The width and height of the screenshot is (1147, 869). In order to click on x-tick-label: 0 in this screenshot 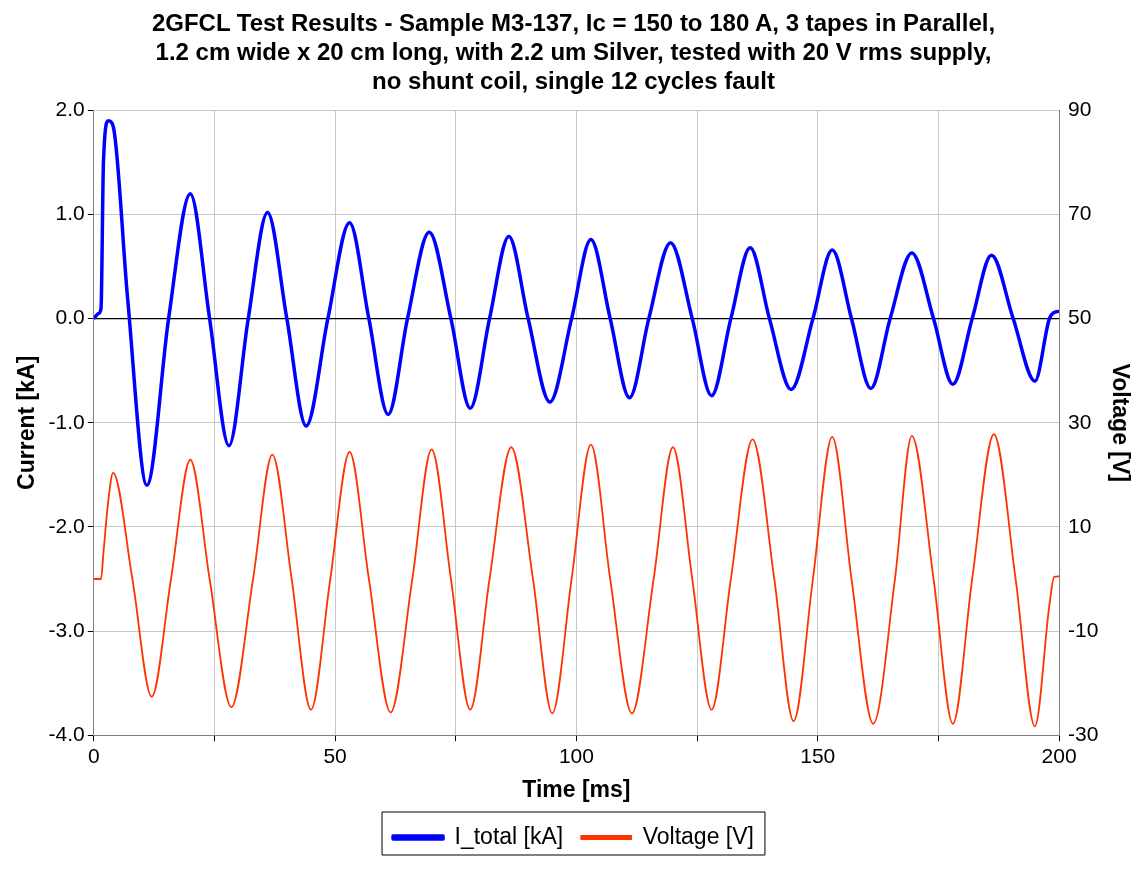, I will do `click(93, 755)`.